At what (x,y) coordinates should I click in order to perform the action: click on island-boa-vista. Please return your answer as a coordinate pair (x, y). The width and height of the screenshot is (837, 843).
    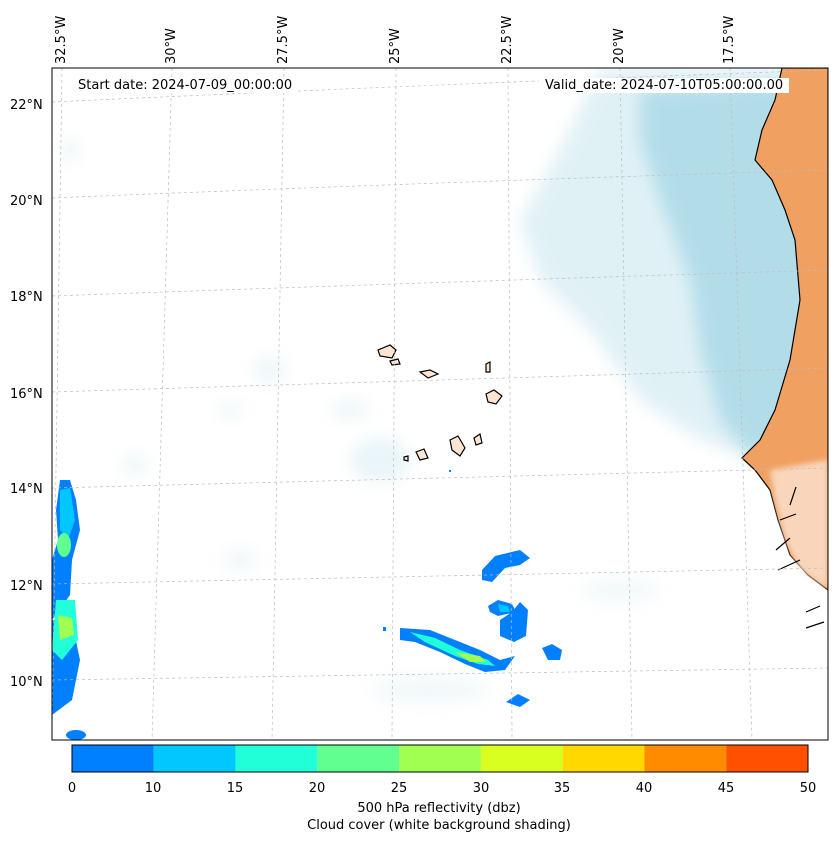
    Looking at the image, I should click on (494, 397).